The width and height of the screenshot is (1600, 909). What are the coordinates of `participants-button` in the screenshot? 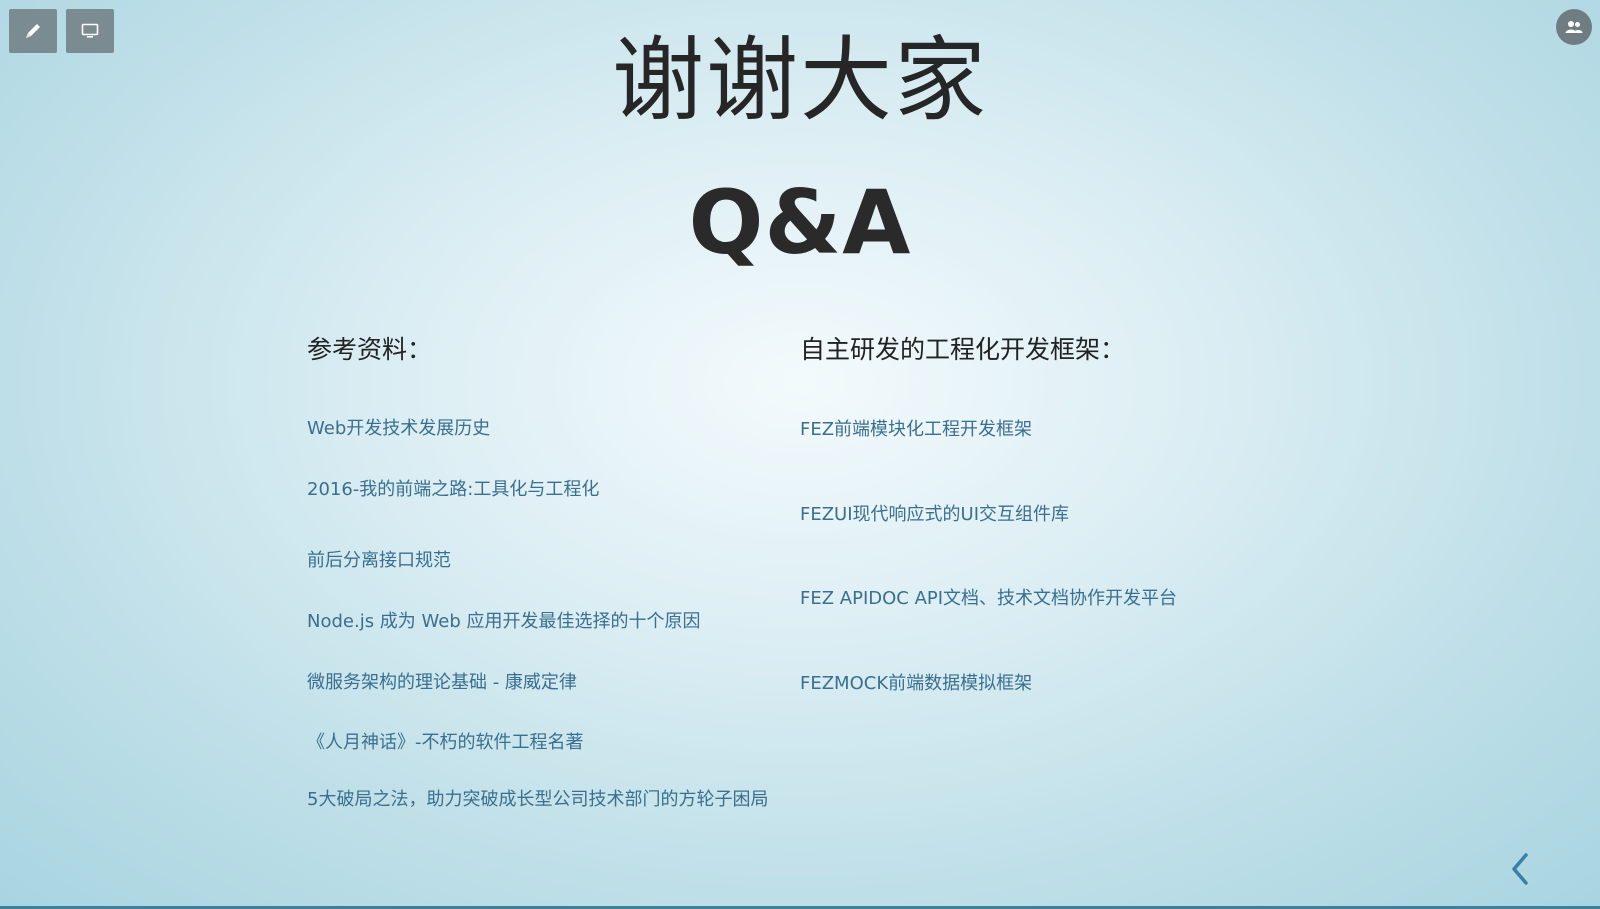 It's located at (1574, 27).